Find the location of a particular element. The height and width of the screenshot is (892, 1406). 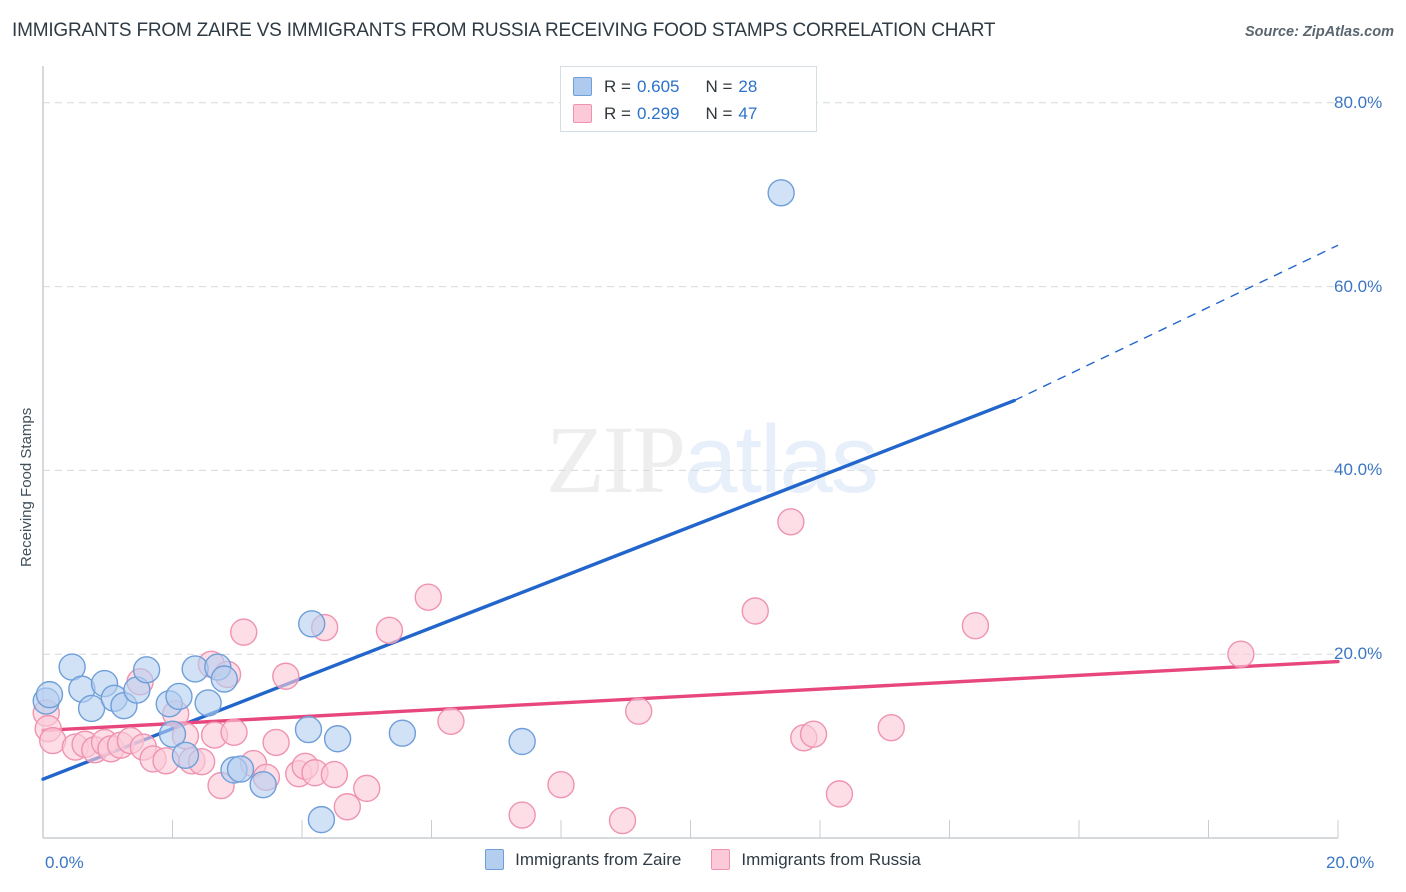

stats-legend: R = 0.605 N = 28 R = 0.299 N = 47 is located at coordinates (688, 99).